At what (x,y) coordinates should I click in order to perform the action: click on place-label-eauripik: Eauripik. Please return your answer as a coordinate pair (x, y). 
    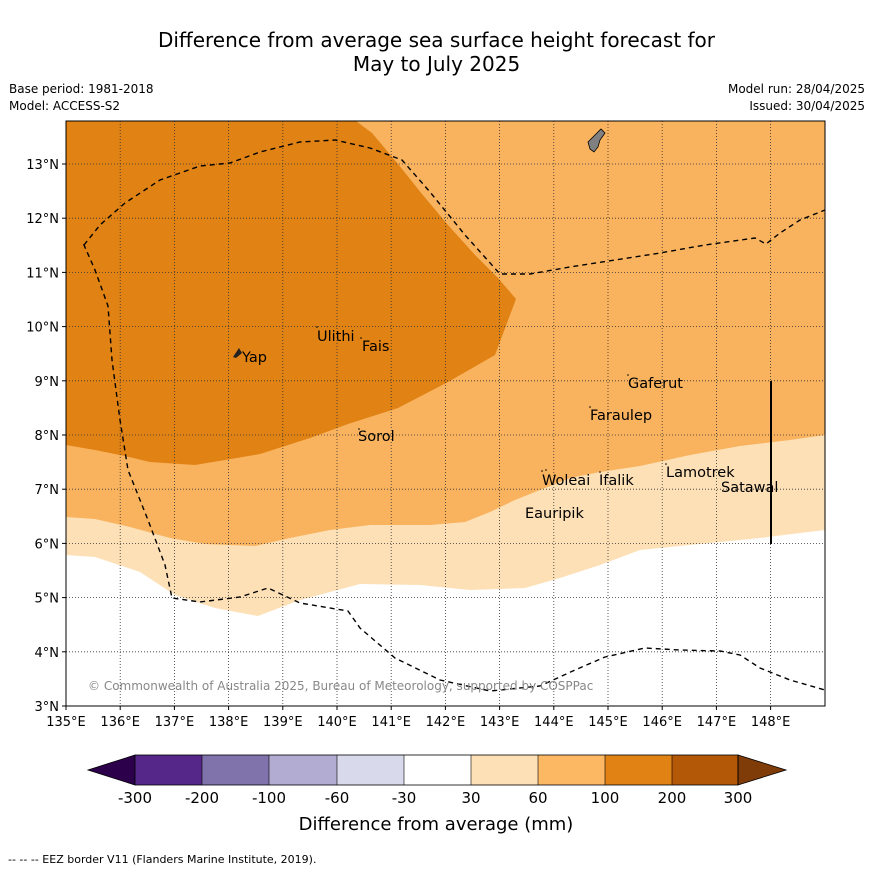
    Looking at the image, I should click on (554, 514).